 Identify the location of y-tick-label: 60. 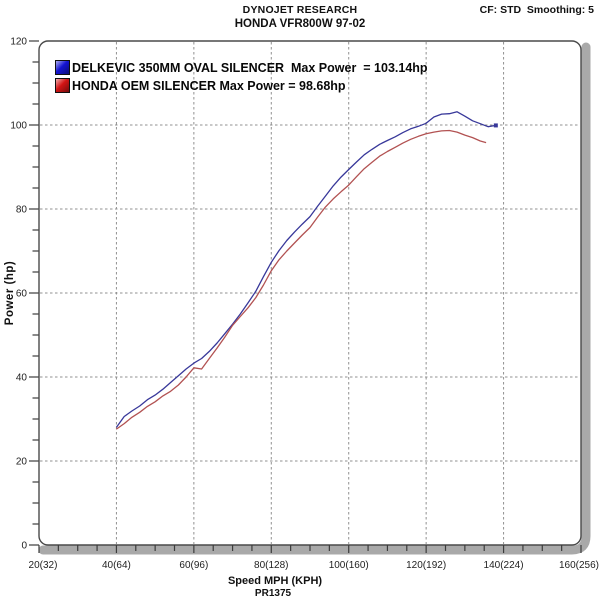
(22, 294).